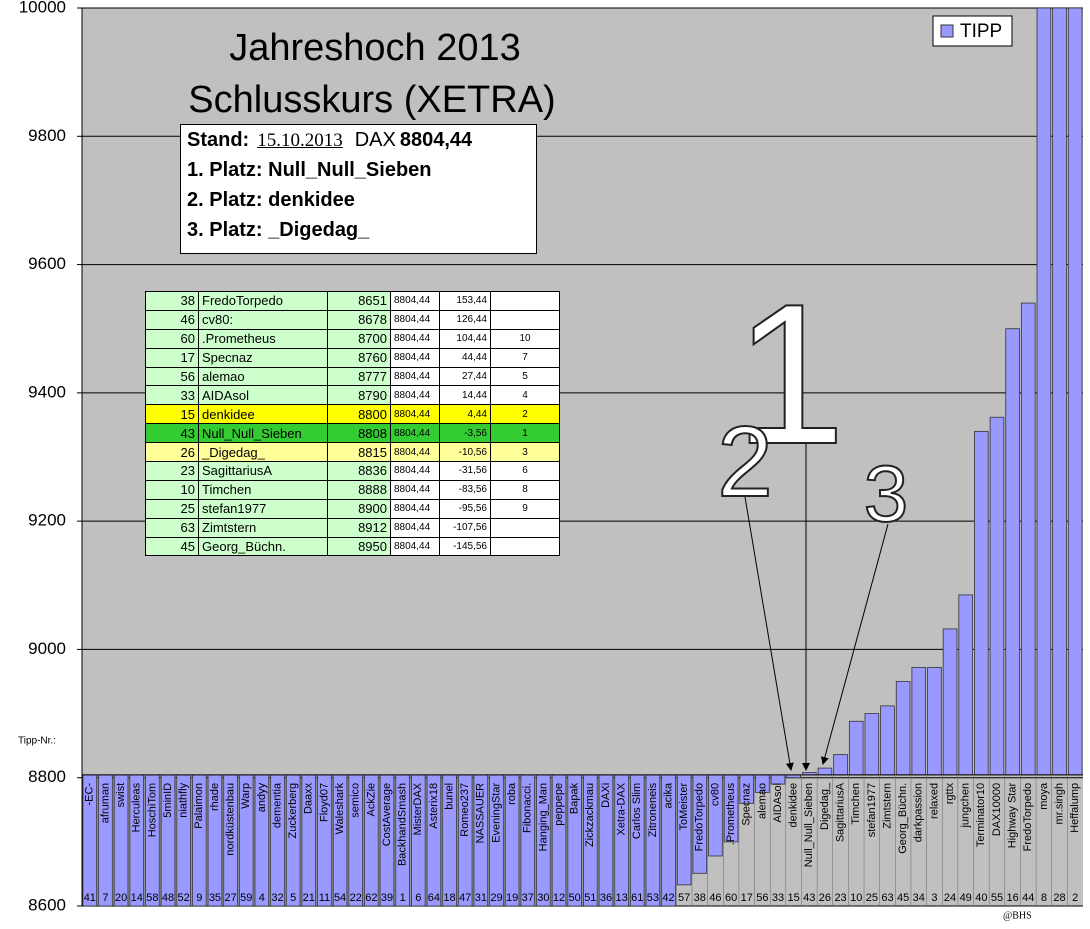  What do you see at coordinates (747, 804) in the screenshot?
I see `x-tick-label: Specnaz` at bounding box center [747, 804].